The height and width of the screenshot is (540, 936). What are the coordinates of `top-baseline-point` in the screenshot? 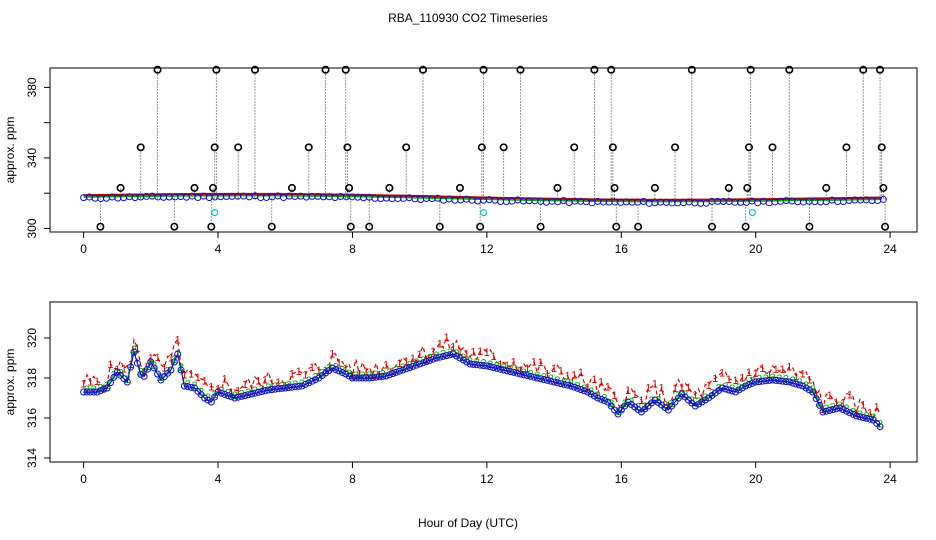 It's located at (883, 199).